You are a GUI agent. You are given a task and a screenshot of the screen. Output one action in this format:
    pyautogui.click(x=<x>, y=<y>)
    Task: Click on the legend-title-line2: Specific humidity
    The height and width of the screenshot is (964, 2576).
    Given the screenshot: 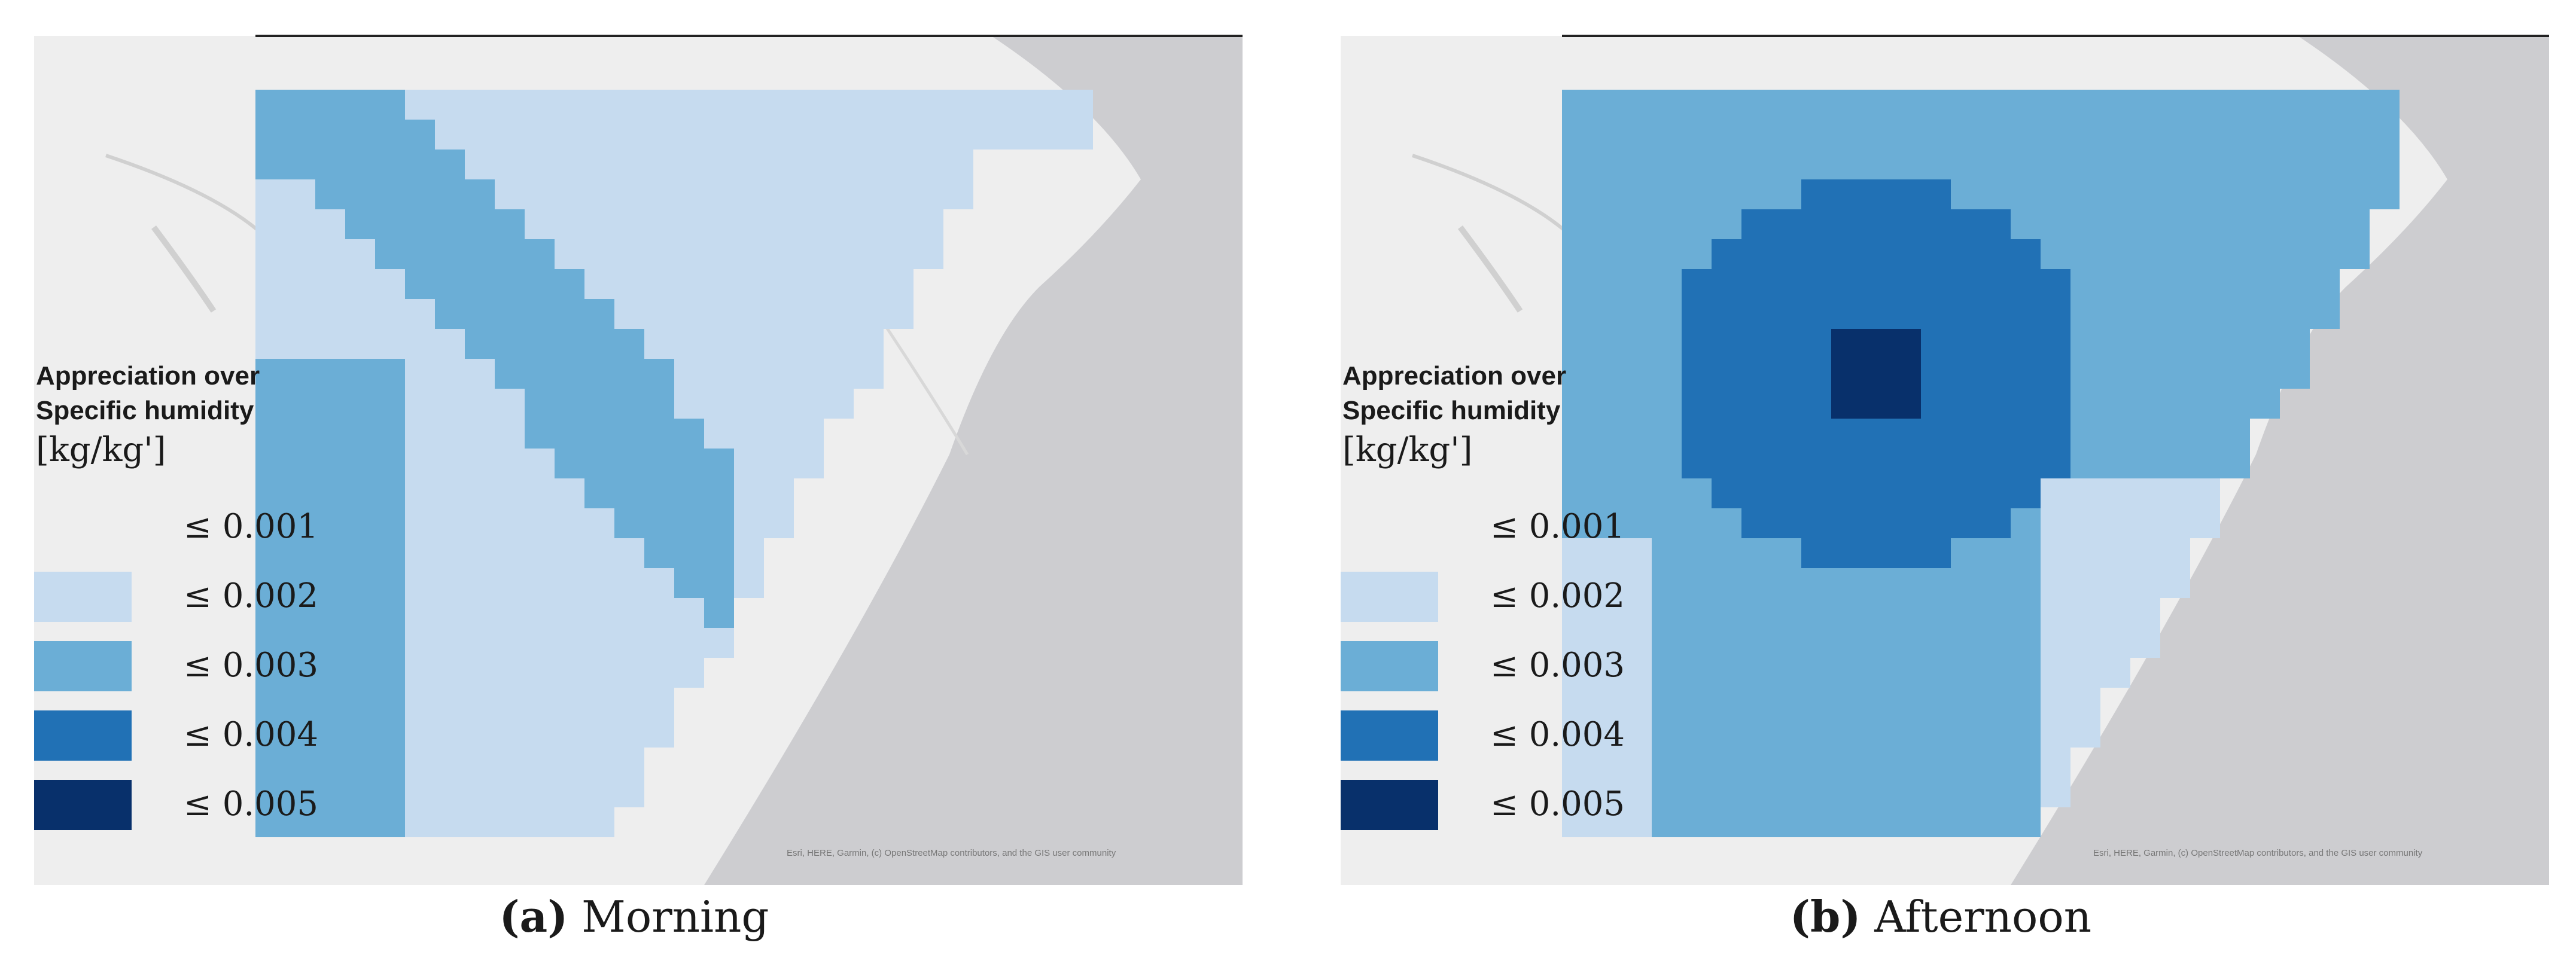 What is the action you would take?
    pyautogui.click(x=1451, y=410)
    